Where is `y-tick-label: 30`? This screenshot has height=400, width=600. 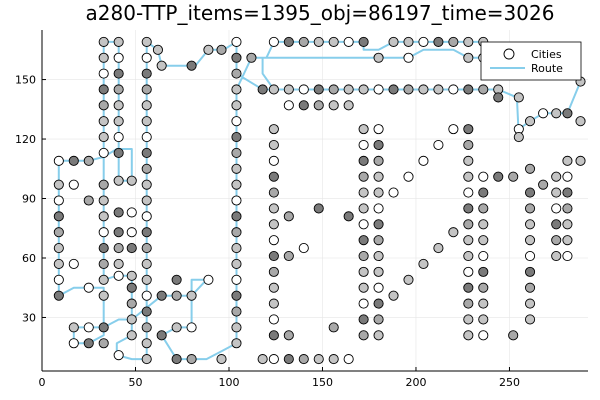
y-tick-label: 30 is located at coordinates (29, 317).